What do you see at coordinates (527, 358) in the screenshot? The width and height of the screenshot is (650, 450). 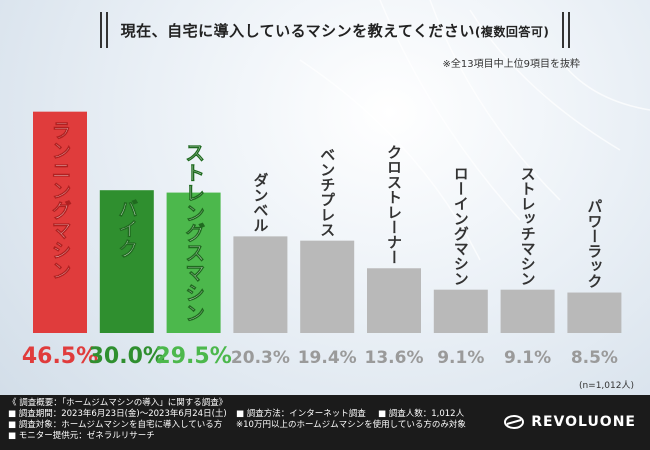 I see `value-label-8: 9.1%` at bounding box center [527, 358].